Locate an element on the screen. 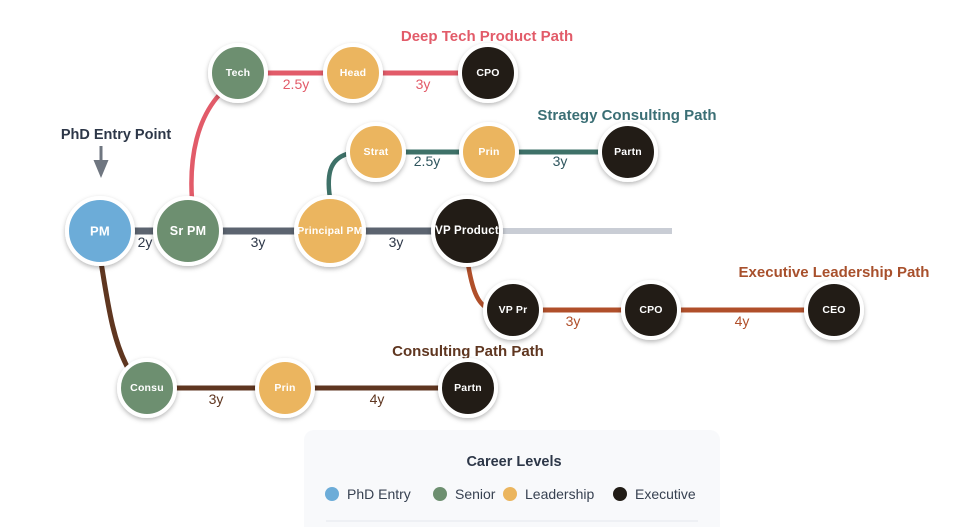  node-strat-label: Strat is located at coordinates (376, 152).